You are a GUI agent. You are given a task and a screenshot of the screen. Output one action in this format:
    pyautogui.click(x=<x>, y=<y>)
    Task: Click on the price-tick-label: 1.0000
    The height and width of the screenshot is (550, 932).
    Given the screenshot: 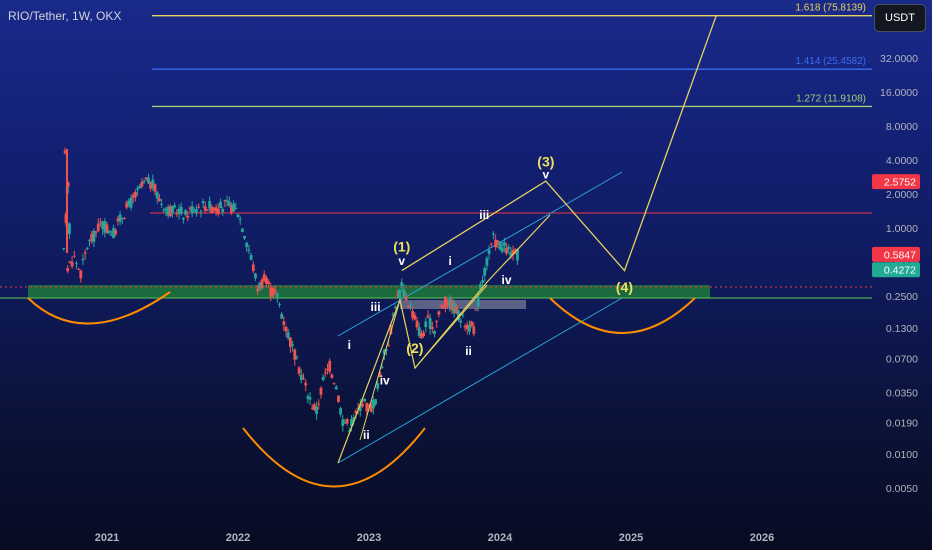 What is the action you would take?
    pyautogui.click(x=902, y=229)
    